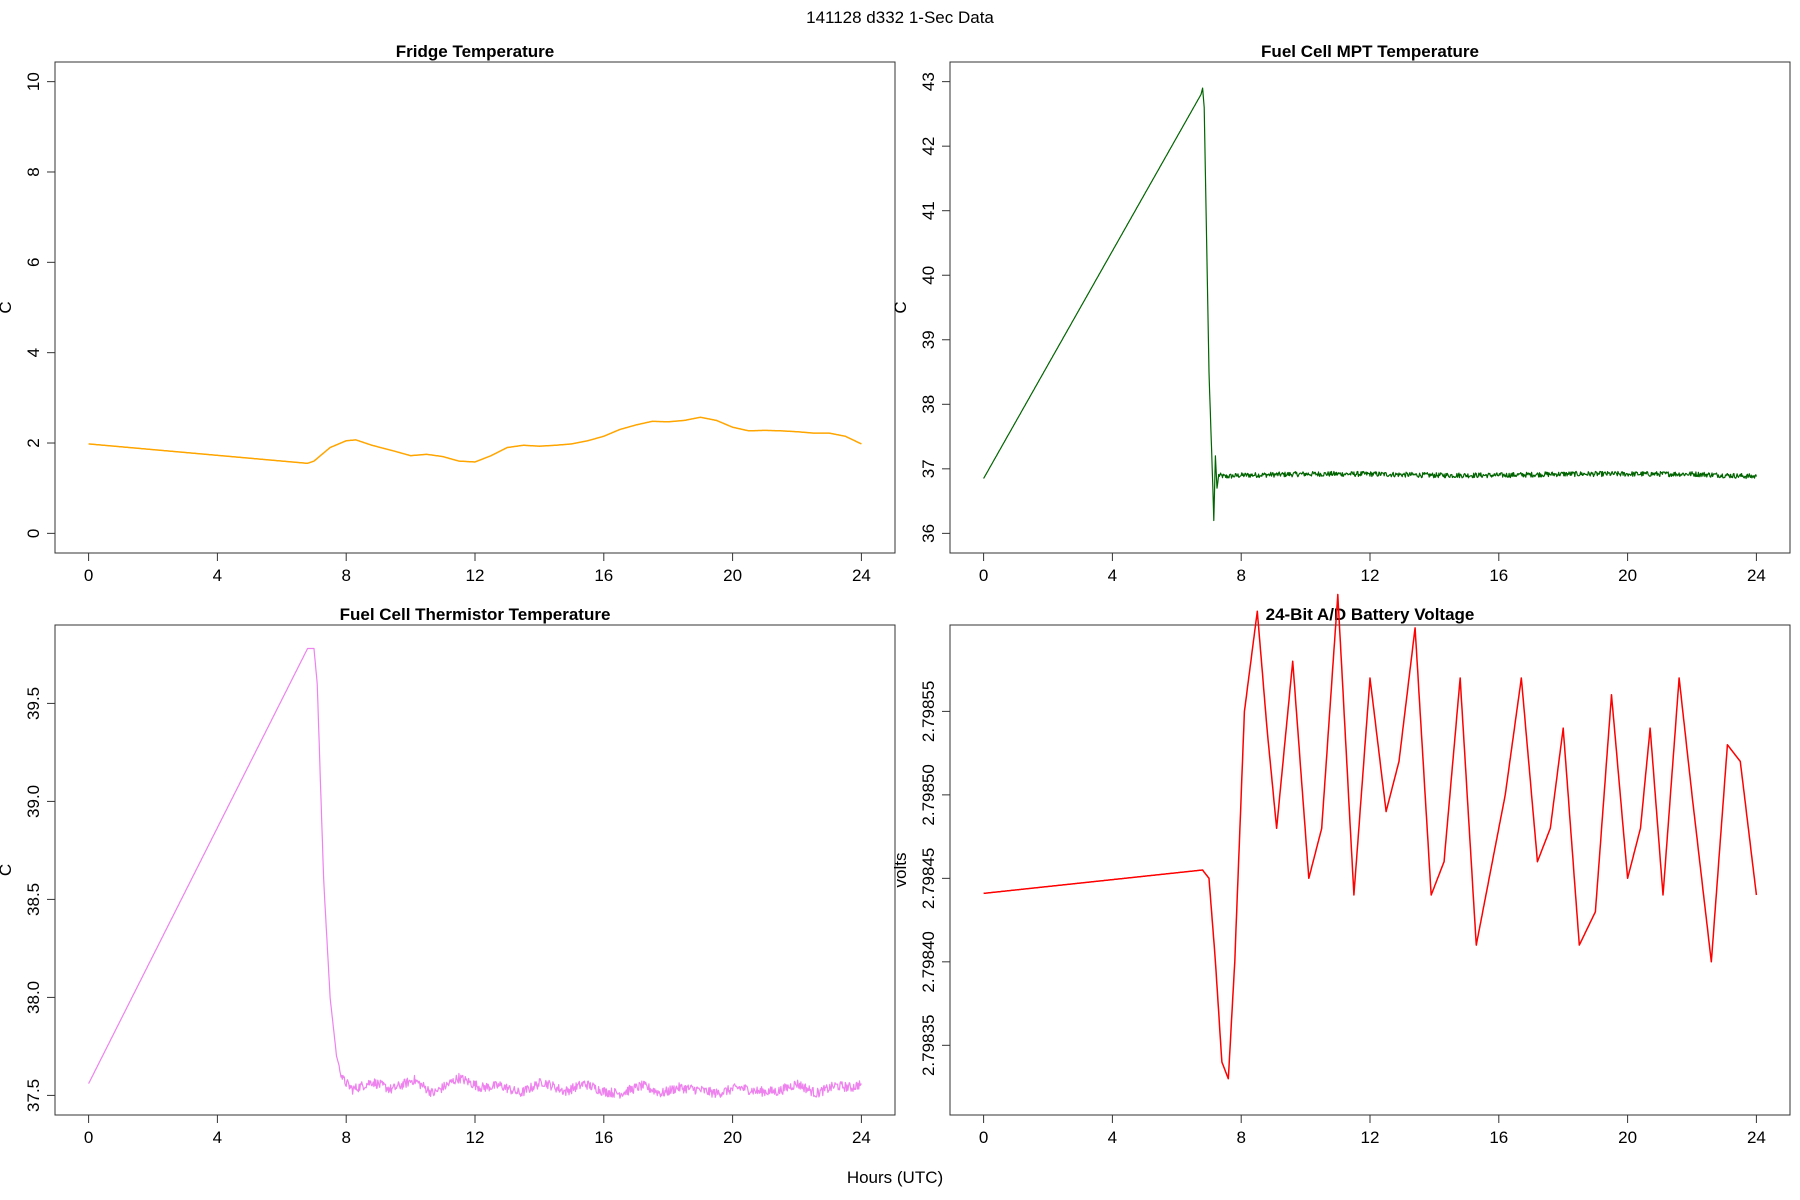 This screenshot has height=1200, width=1800. Describe the element at coordinates (33, 801) in the screenshot. I see `y-tick-label: 39.0` at that location.